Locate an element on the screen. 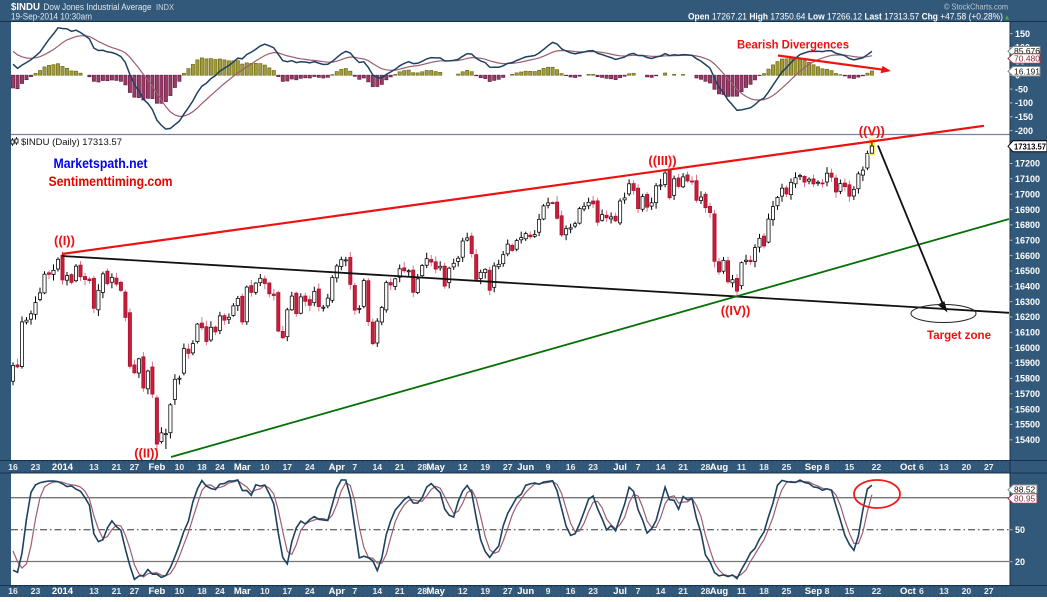 The height and width of the screenshot is (602, 1047). svg-text: Feb is located at coordinates (156, 591).